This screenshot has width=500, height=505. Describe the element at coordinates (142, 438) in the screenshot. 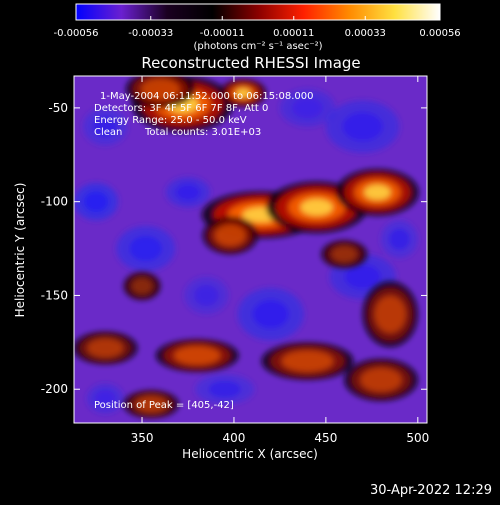

I see `x-tick-label: 350` at that location.